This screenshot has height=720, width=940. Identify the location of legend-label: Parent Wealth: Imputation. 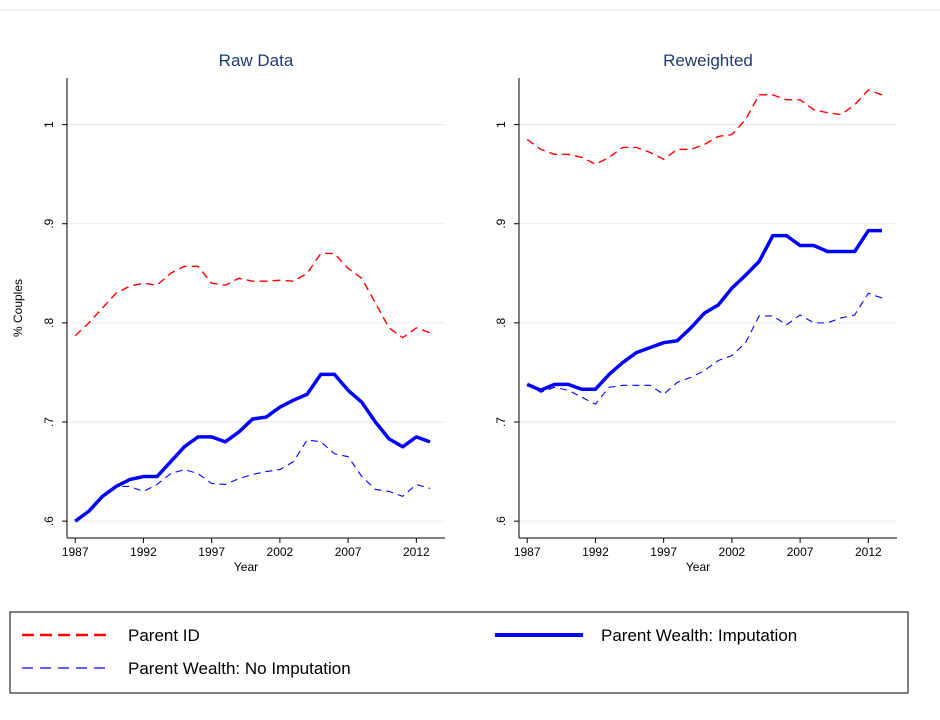
(699, 635).